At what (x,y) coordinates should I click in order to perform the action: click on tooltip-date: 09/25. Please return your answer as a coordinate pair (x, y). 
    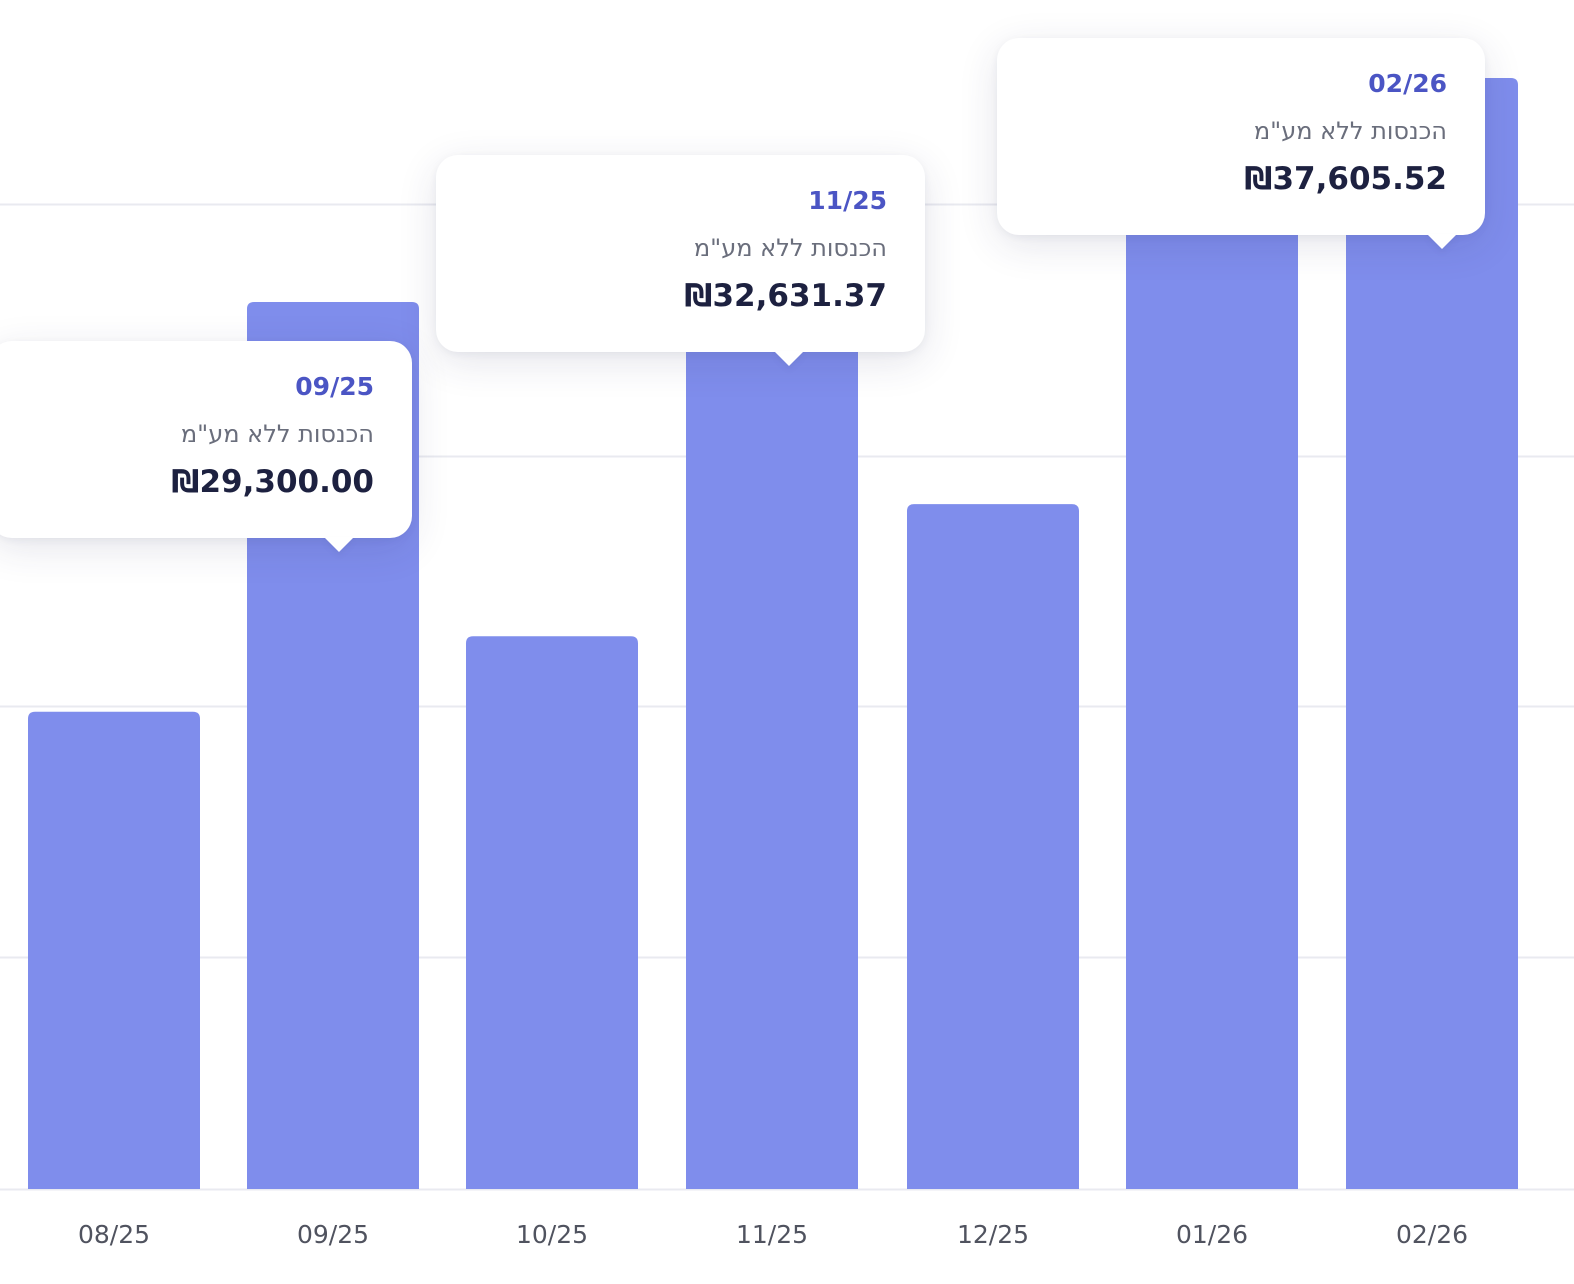
    Looking at the image, I should click on (334, 386).